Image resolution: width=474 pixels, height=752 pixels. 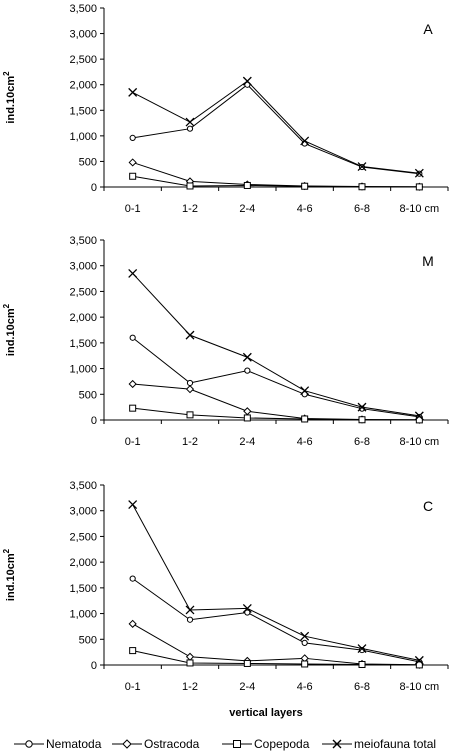 What do you see at coordinates (428, 261) in the screenshot?
I see `panel-label: M` at bounding box center [428, 261].